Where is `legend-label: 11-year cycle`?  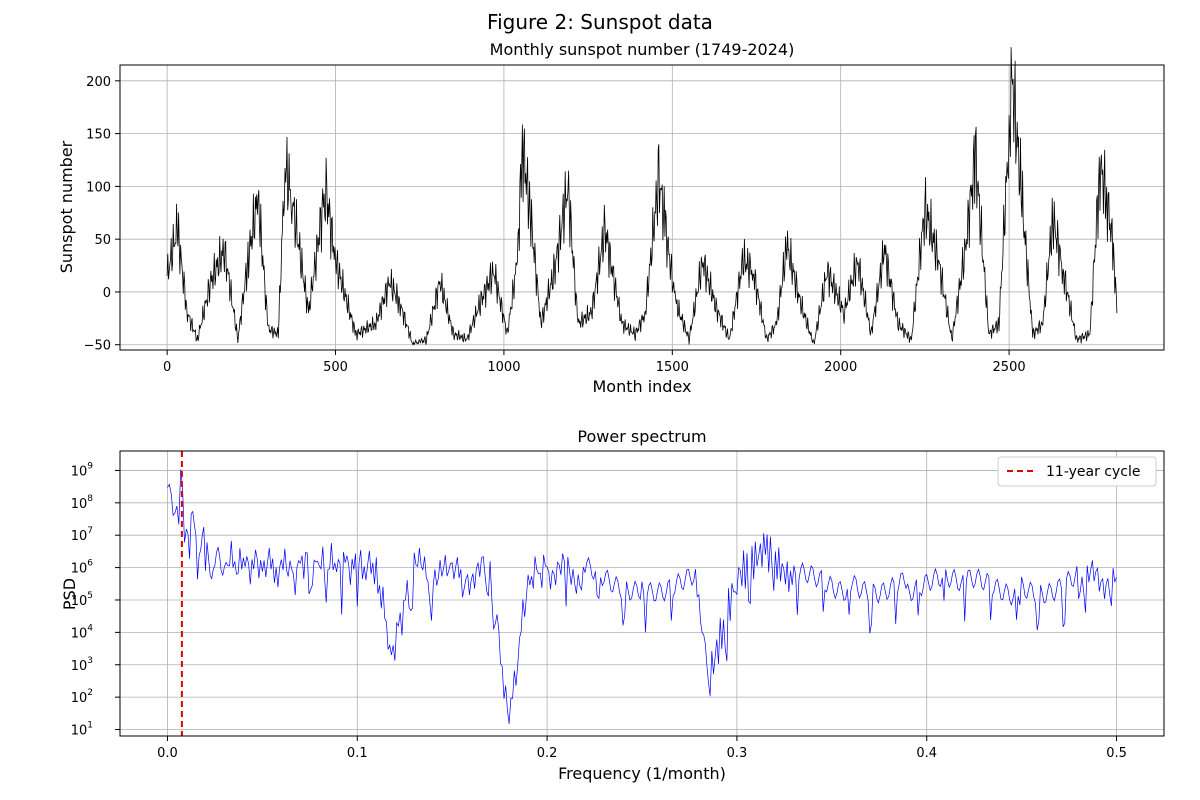 legend-label: 11-year cycle is located at coordinates (1093, 472).